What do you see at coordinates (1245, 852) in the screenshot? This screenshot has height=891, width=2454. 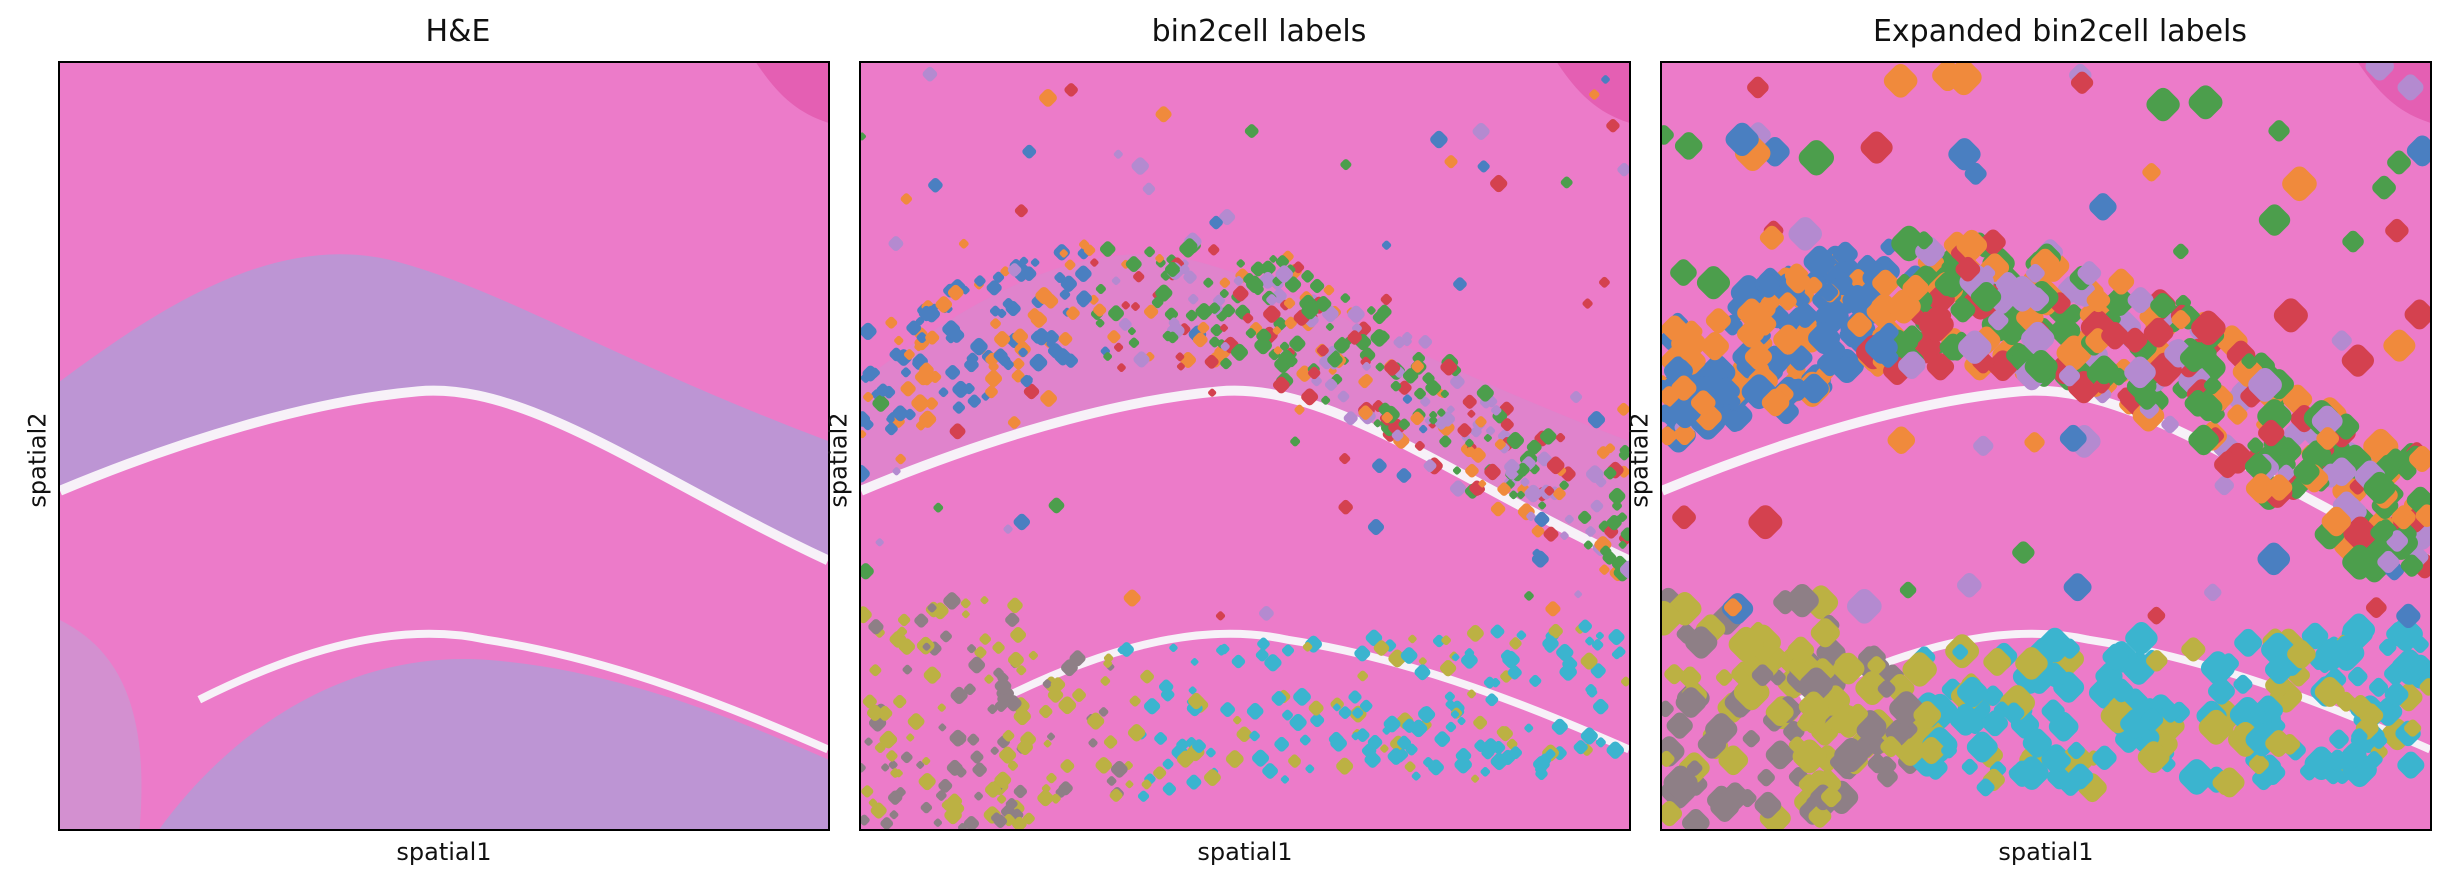 I see `x-axis-label: spatial1` at bounding box center [1245, 852].